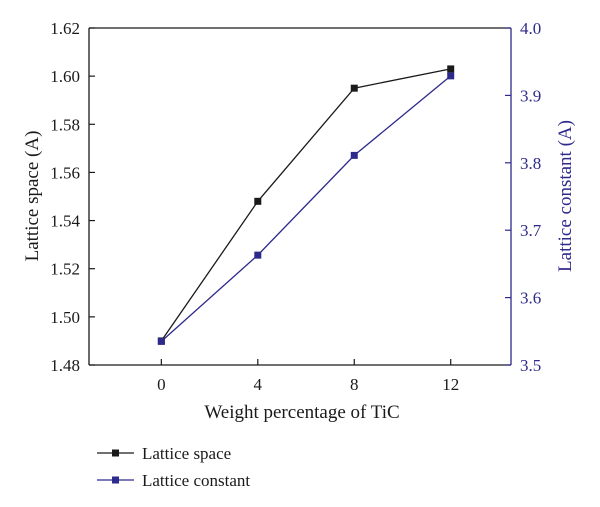 This screenshot has width=600, height=507. What do you see at coordinates (196, 480) in the screenshot?
I see `legend-label-lattice-constant: Lattice constant` at bounding box center [196, 480].